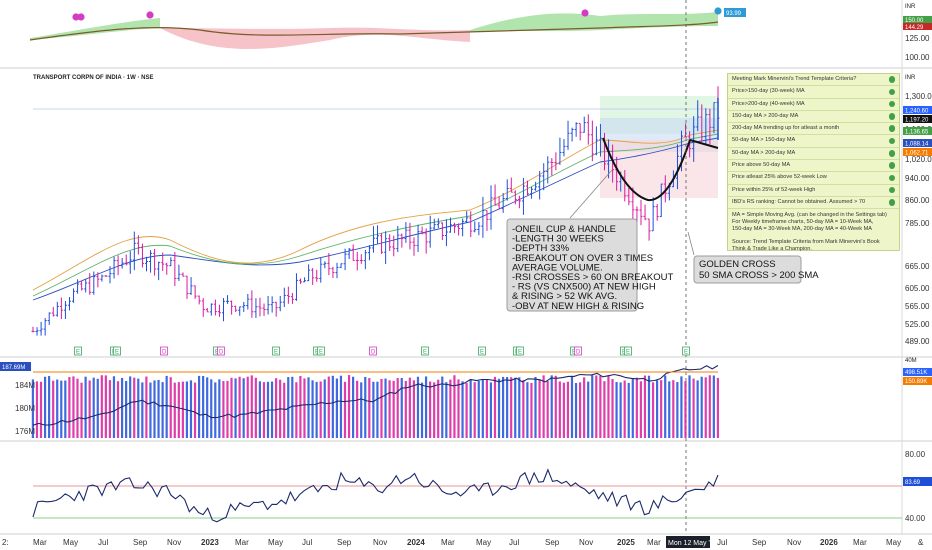 The width and height of the screenshot is (932, 550). I want to click on criteria-label: Price>150-day (30-week) MA, so click(768, 91).